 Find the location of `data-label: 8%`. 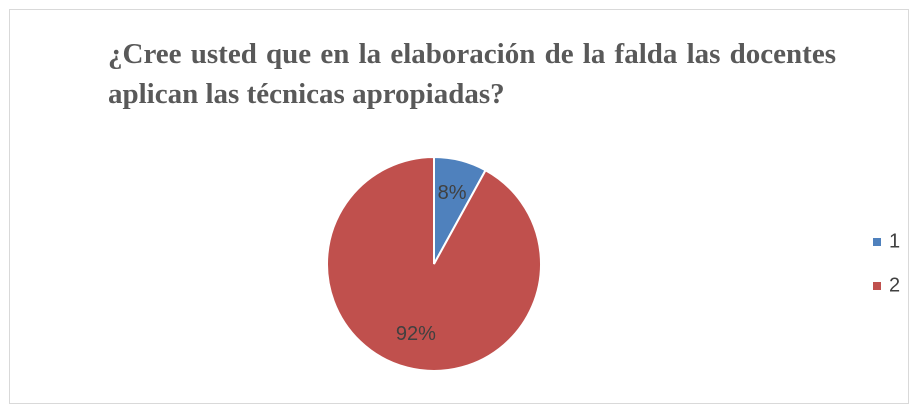

data-label: 8% is located at coordinates (452, 193).